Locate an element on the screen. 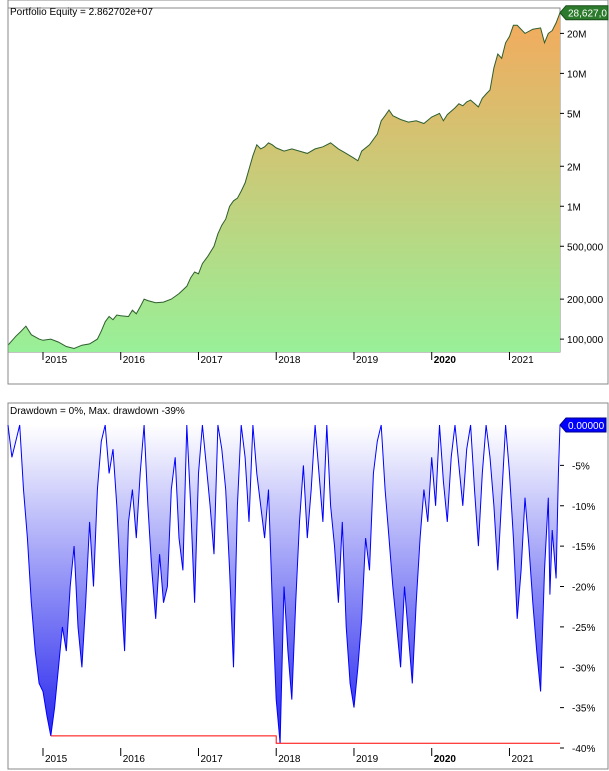 This screenshot has width=609, height=771. drawdown-title: Drawdown = 0%, Max. drawdown -39% is located at coordinates (97, 411).